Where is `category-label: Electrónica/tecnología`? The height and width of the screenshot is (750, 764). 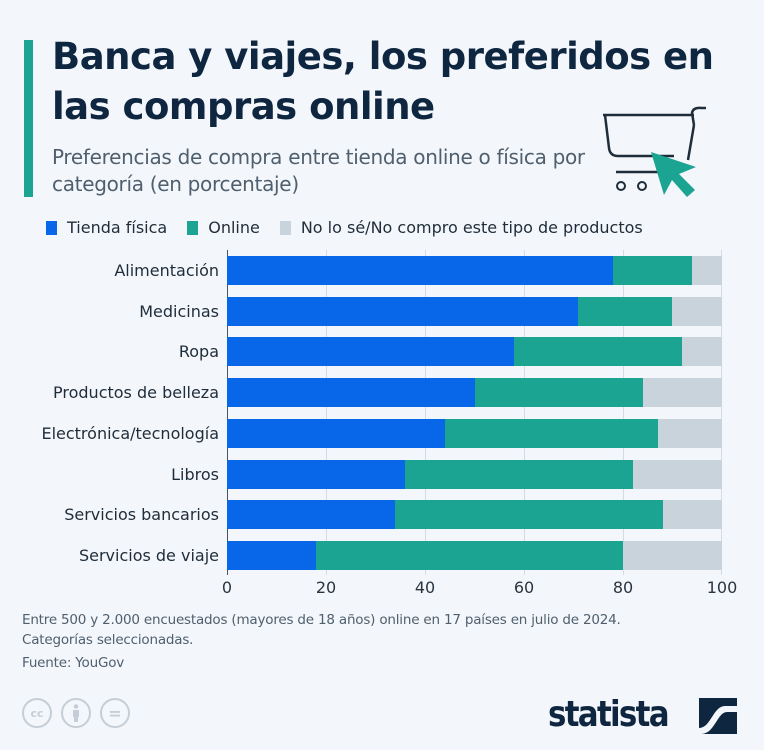
category-label: Electrónica/tecnología is located at coordinates (130, 433).